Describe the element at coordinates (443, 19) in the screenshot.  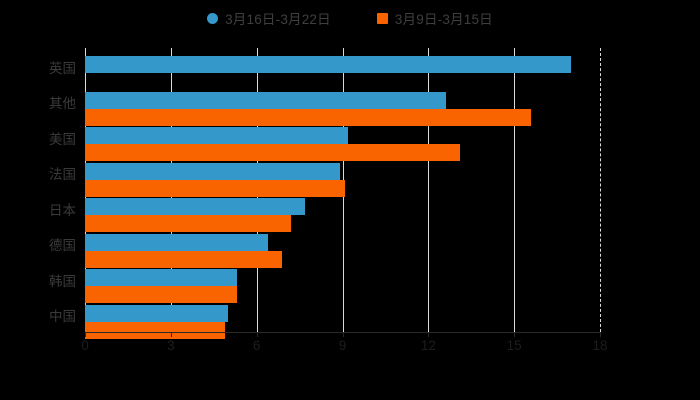
I see `legend-label-series-2: 3月9日-3月15日` at that location.